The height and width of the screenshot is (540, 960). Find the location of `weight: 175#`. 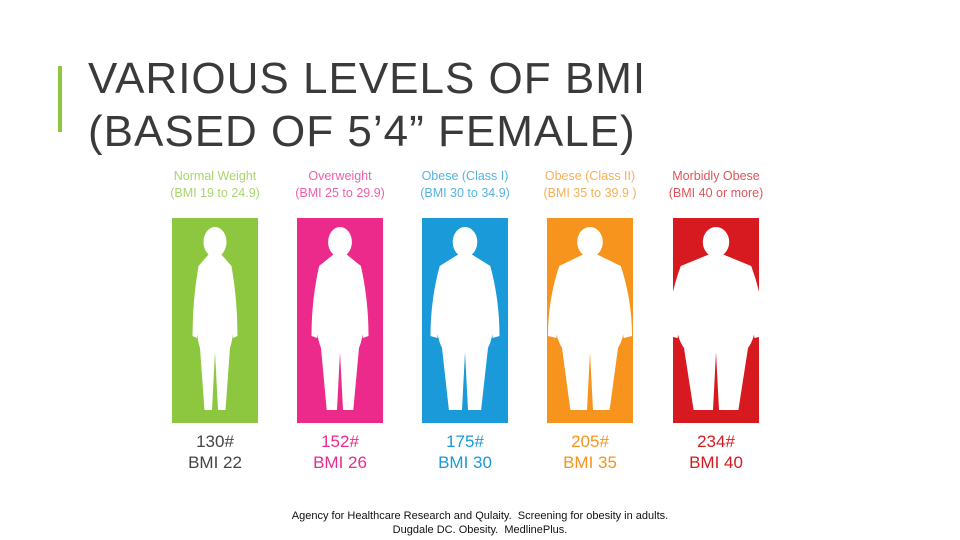

weight: 175# is located at coordinates (465, 441).